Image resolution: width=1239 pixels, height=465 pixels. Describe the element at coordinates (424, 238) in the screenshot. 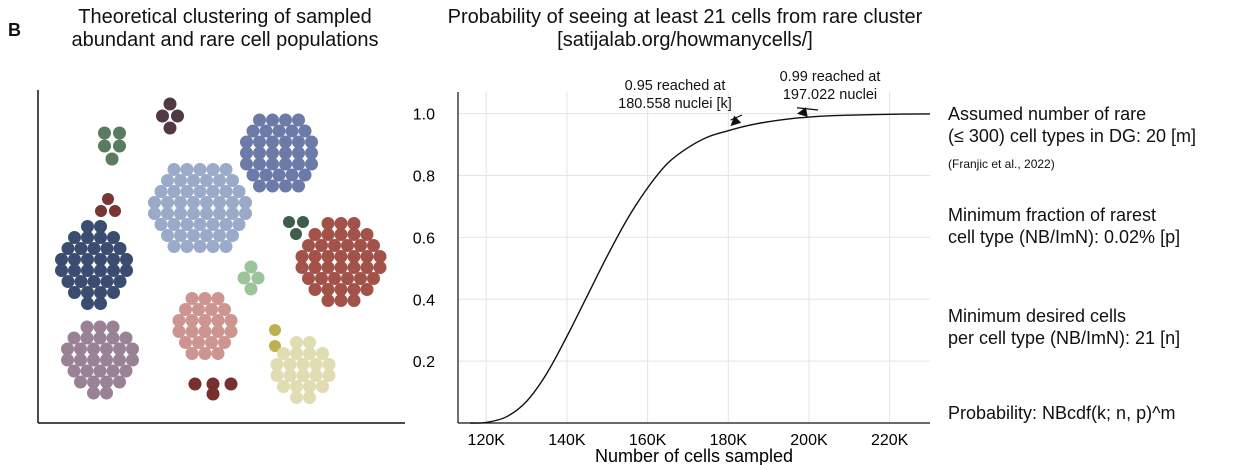

I see `y-tick-label: 0.6` at that location.